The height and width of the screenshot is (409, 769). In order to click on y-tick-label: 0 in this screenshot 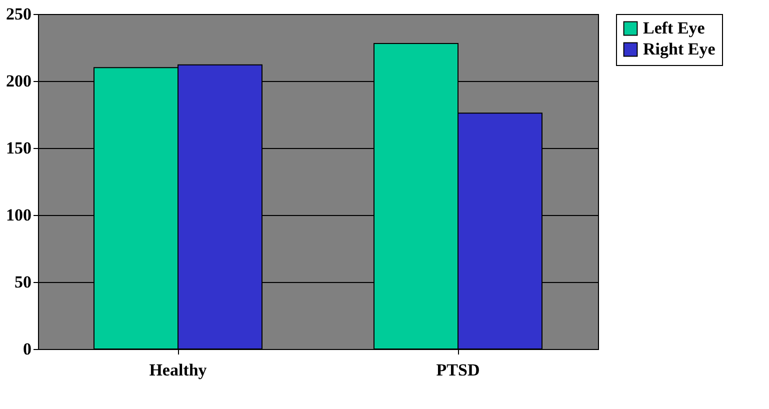, I will do `click(27, 349)`.